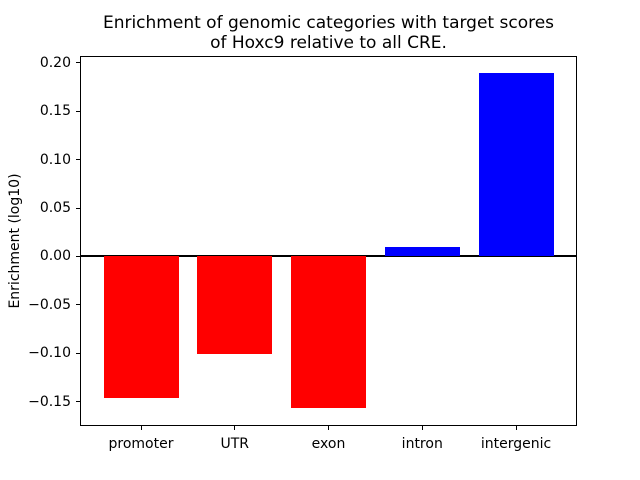  Describe the element at coordinates (516, 165) in the screenshot. I see `bar-intergenic` at that location.